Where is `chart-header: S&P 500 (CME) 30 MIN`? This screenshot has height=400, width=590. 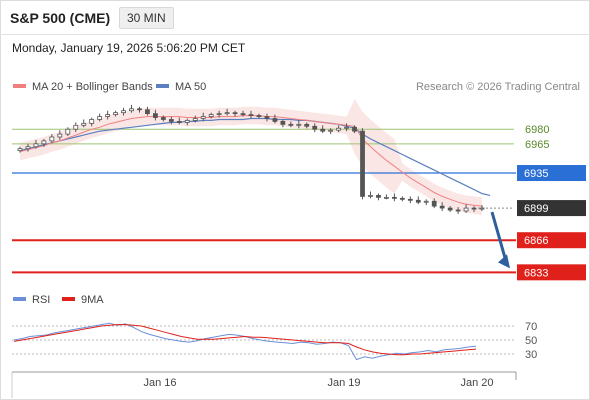
chart-header: S&P 500 (CME) 30 MIN is located at coordinates (295, 17).